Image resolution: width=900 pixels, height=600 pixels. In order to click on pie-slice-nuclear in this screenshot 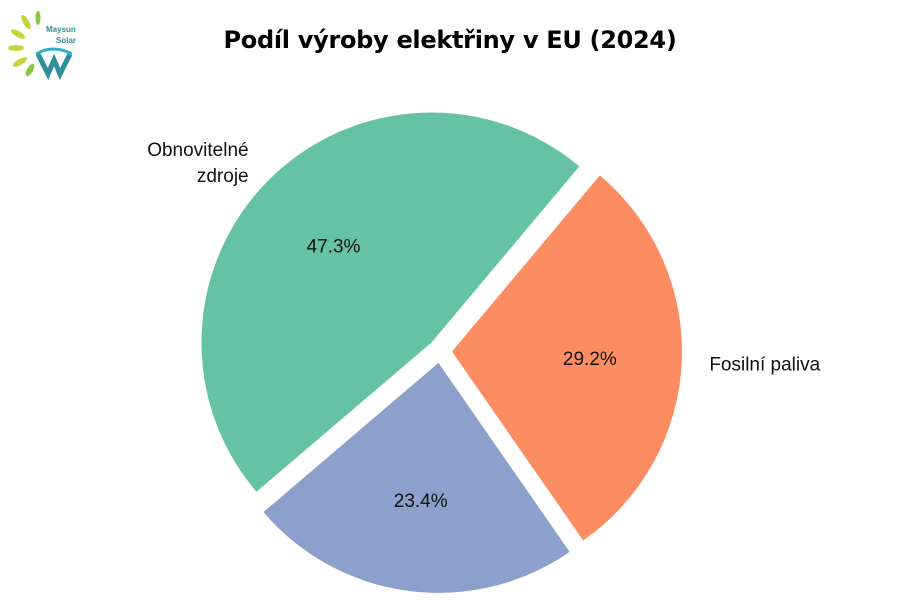, I will do `click(416, 477)`.